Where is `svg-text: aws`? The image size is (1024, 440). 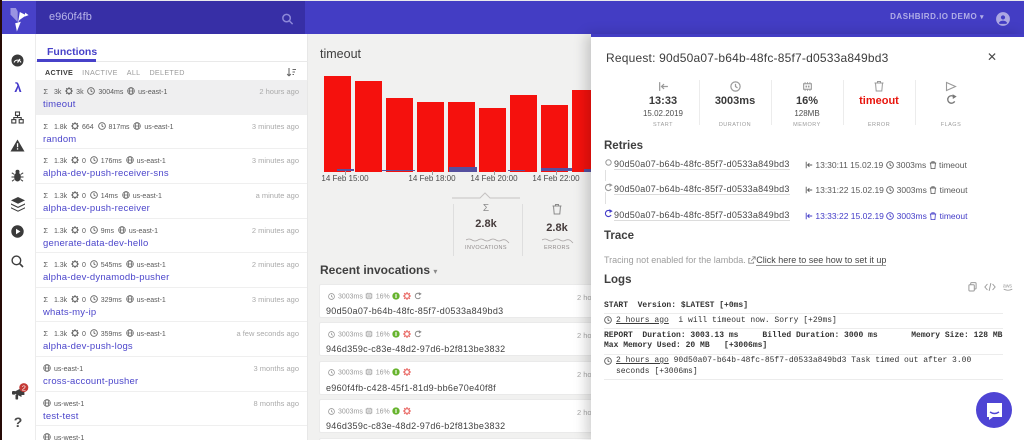
svg-text: aws is located at coordinates (1008, 286).